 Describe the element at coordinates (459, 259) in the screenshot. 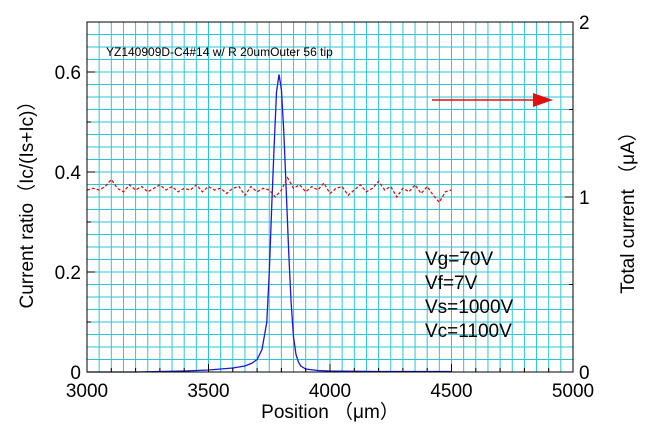

I see `condition-vg: Vg=70V` at that location.